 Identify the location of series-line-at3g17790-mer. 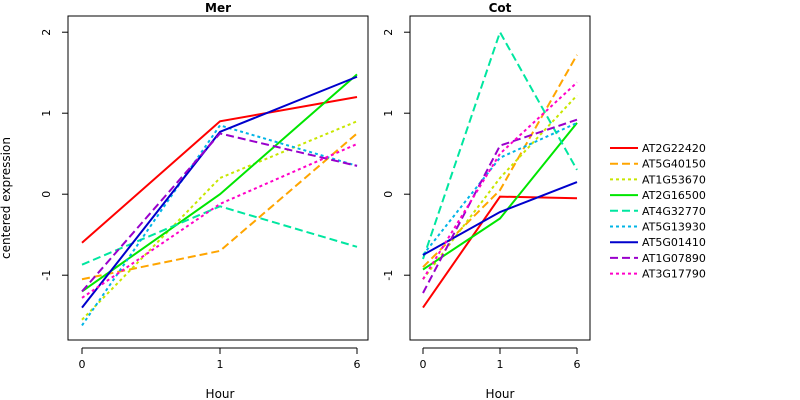
(219, 221).